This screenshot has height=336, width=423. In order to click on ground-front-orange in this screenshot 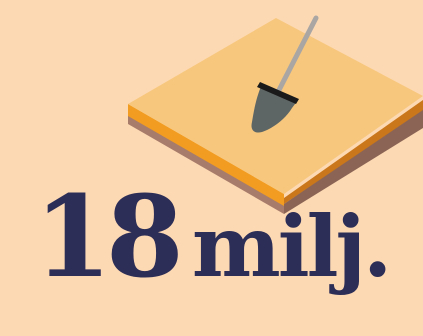, I will do `click(206, 155)`.